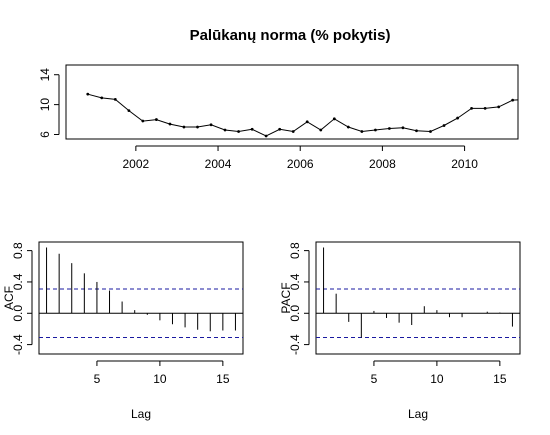 Image resolution: width=550 pixels, height=435 pixels. I want to click on series-line, so click(302, 115).